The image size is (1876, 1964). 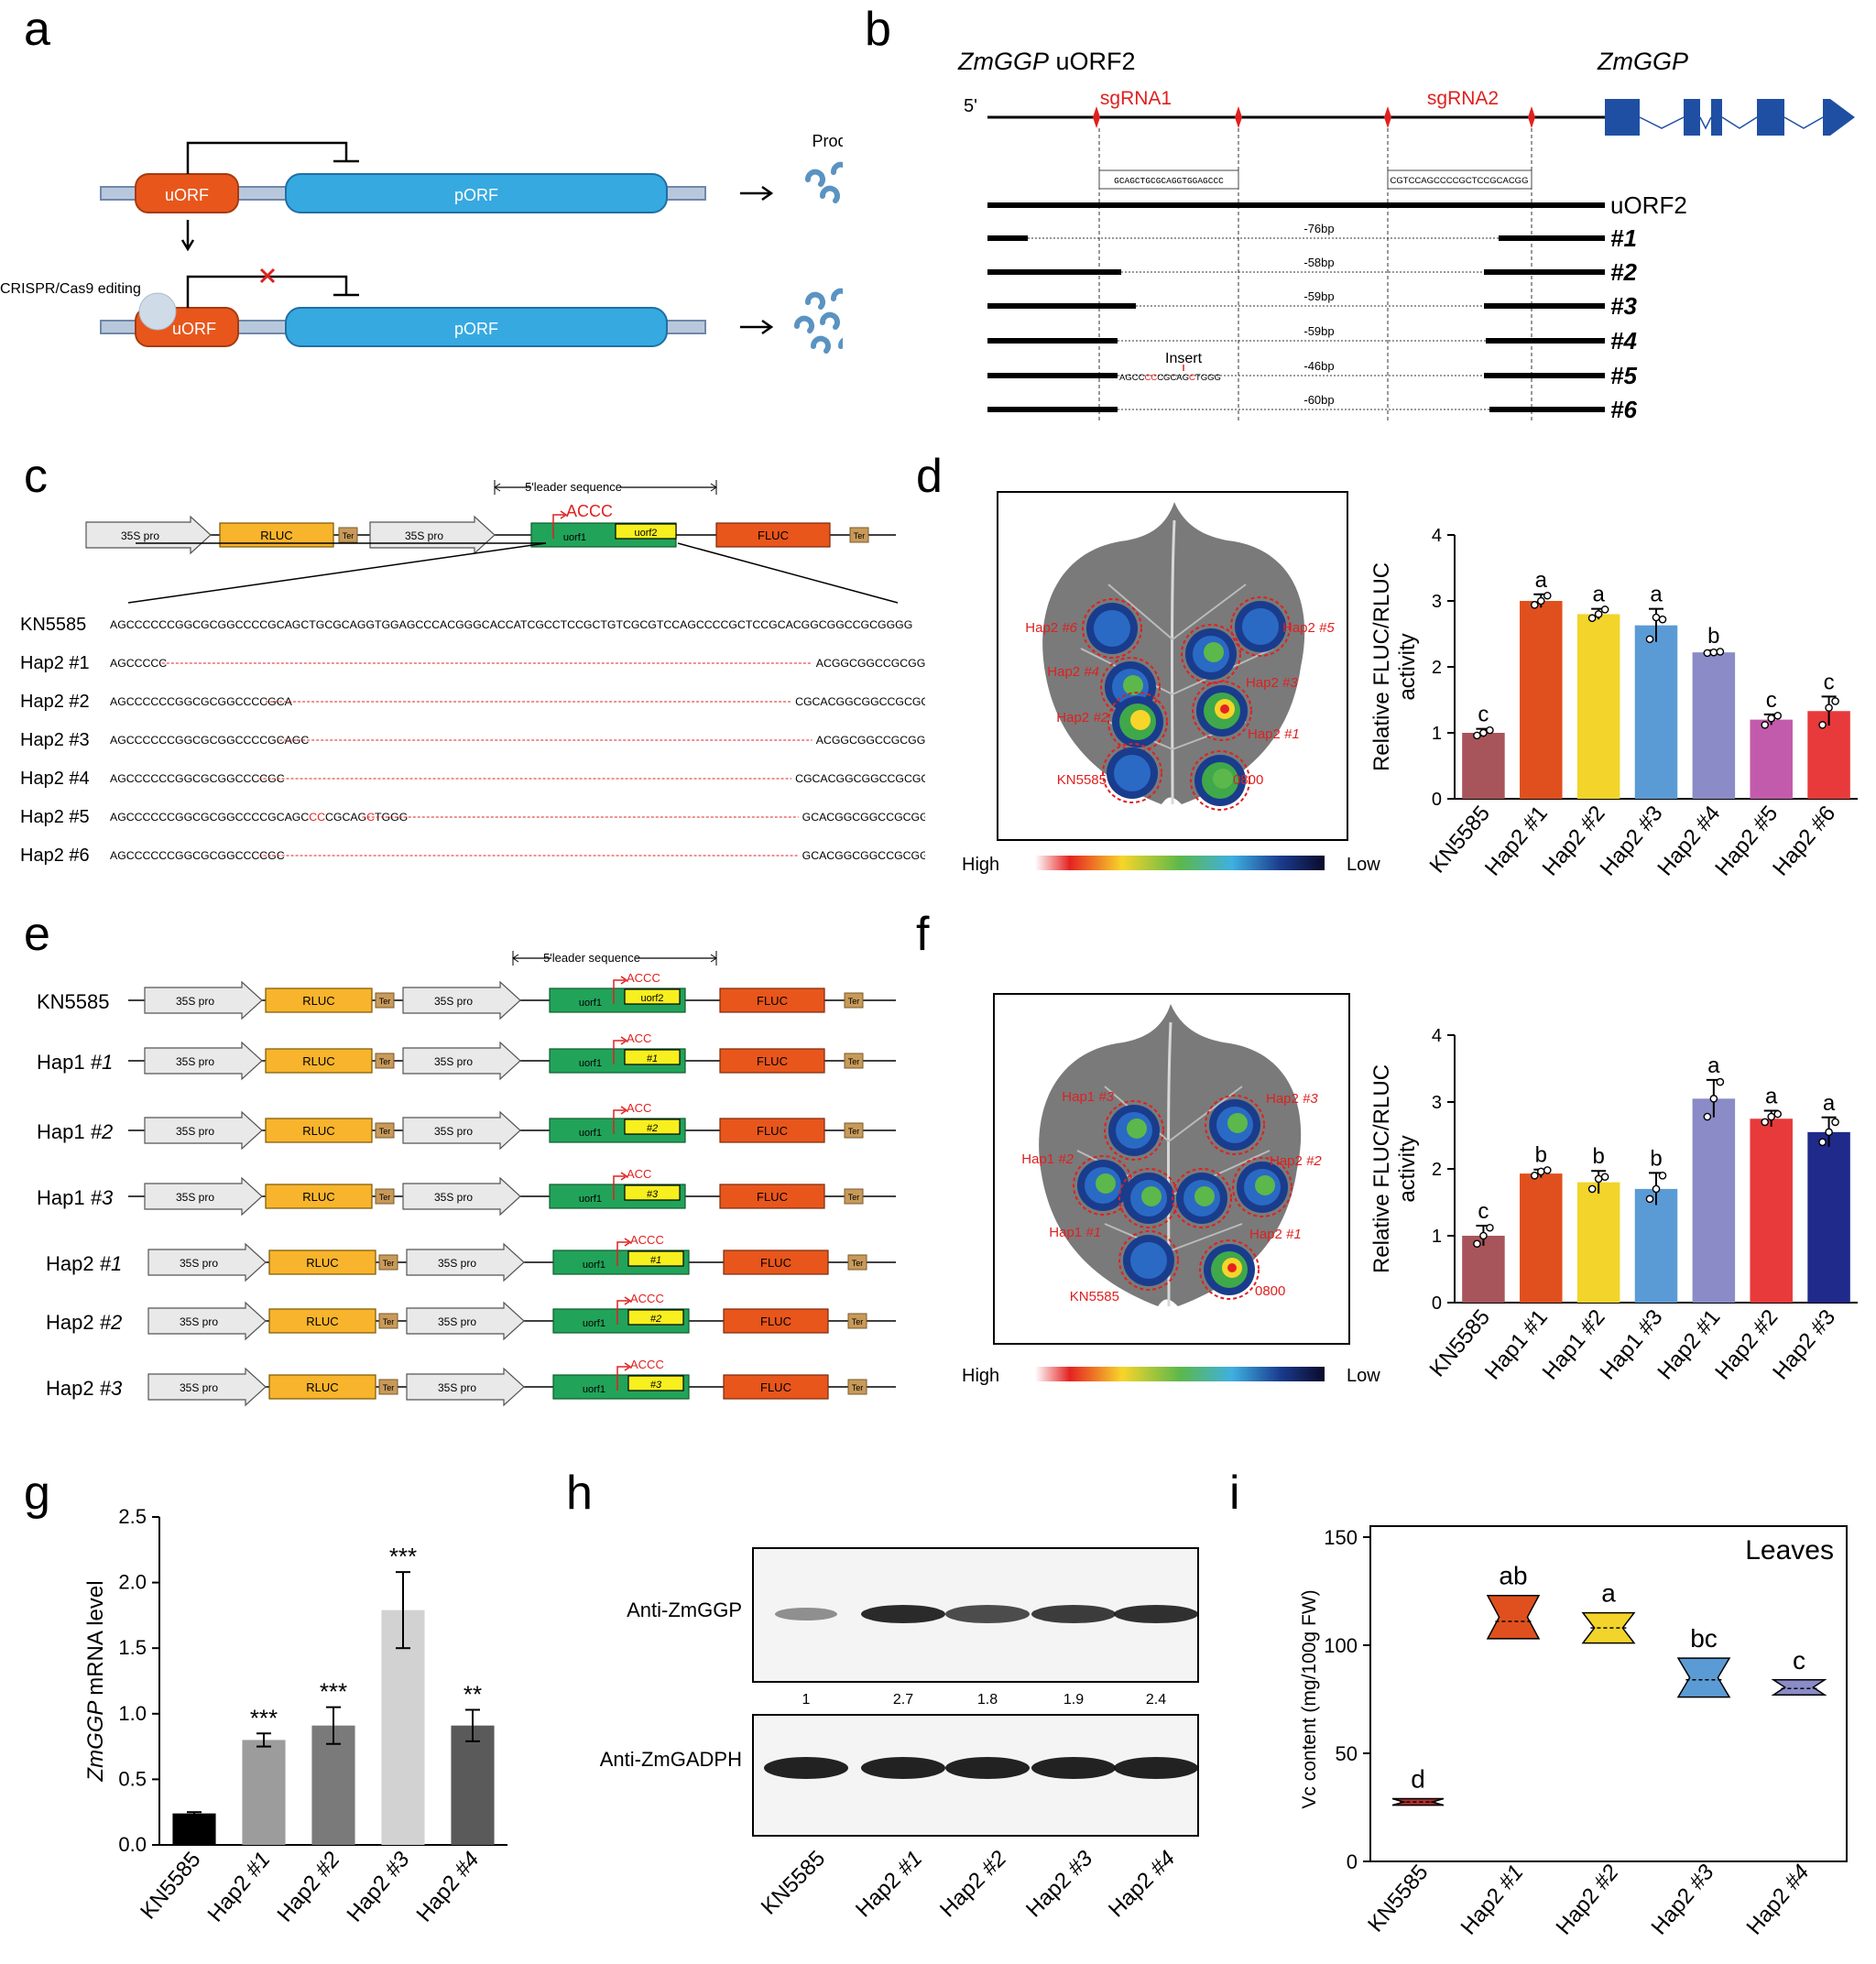 What do you see at coordinates (1394, 1168) in the screenshot?
I see `y-axis-label: Relative FLUC/RLUCactivity` at bounding box center [1394, 1168].